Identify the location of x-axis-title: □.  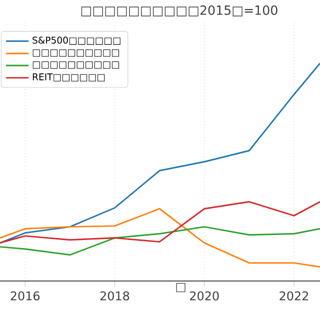
(181, 287).